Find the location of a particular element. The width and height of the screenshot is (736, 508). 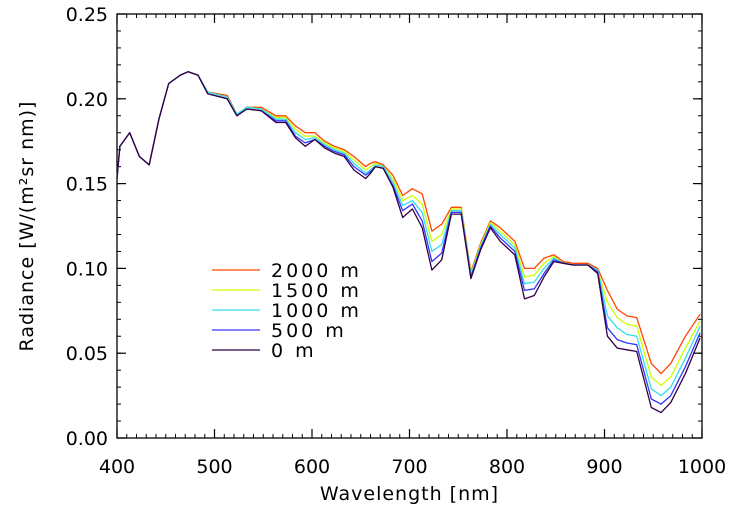

legend-label: 500 m is located at coordinates (309, 331).